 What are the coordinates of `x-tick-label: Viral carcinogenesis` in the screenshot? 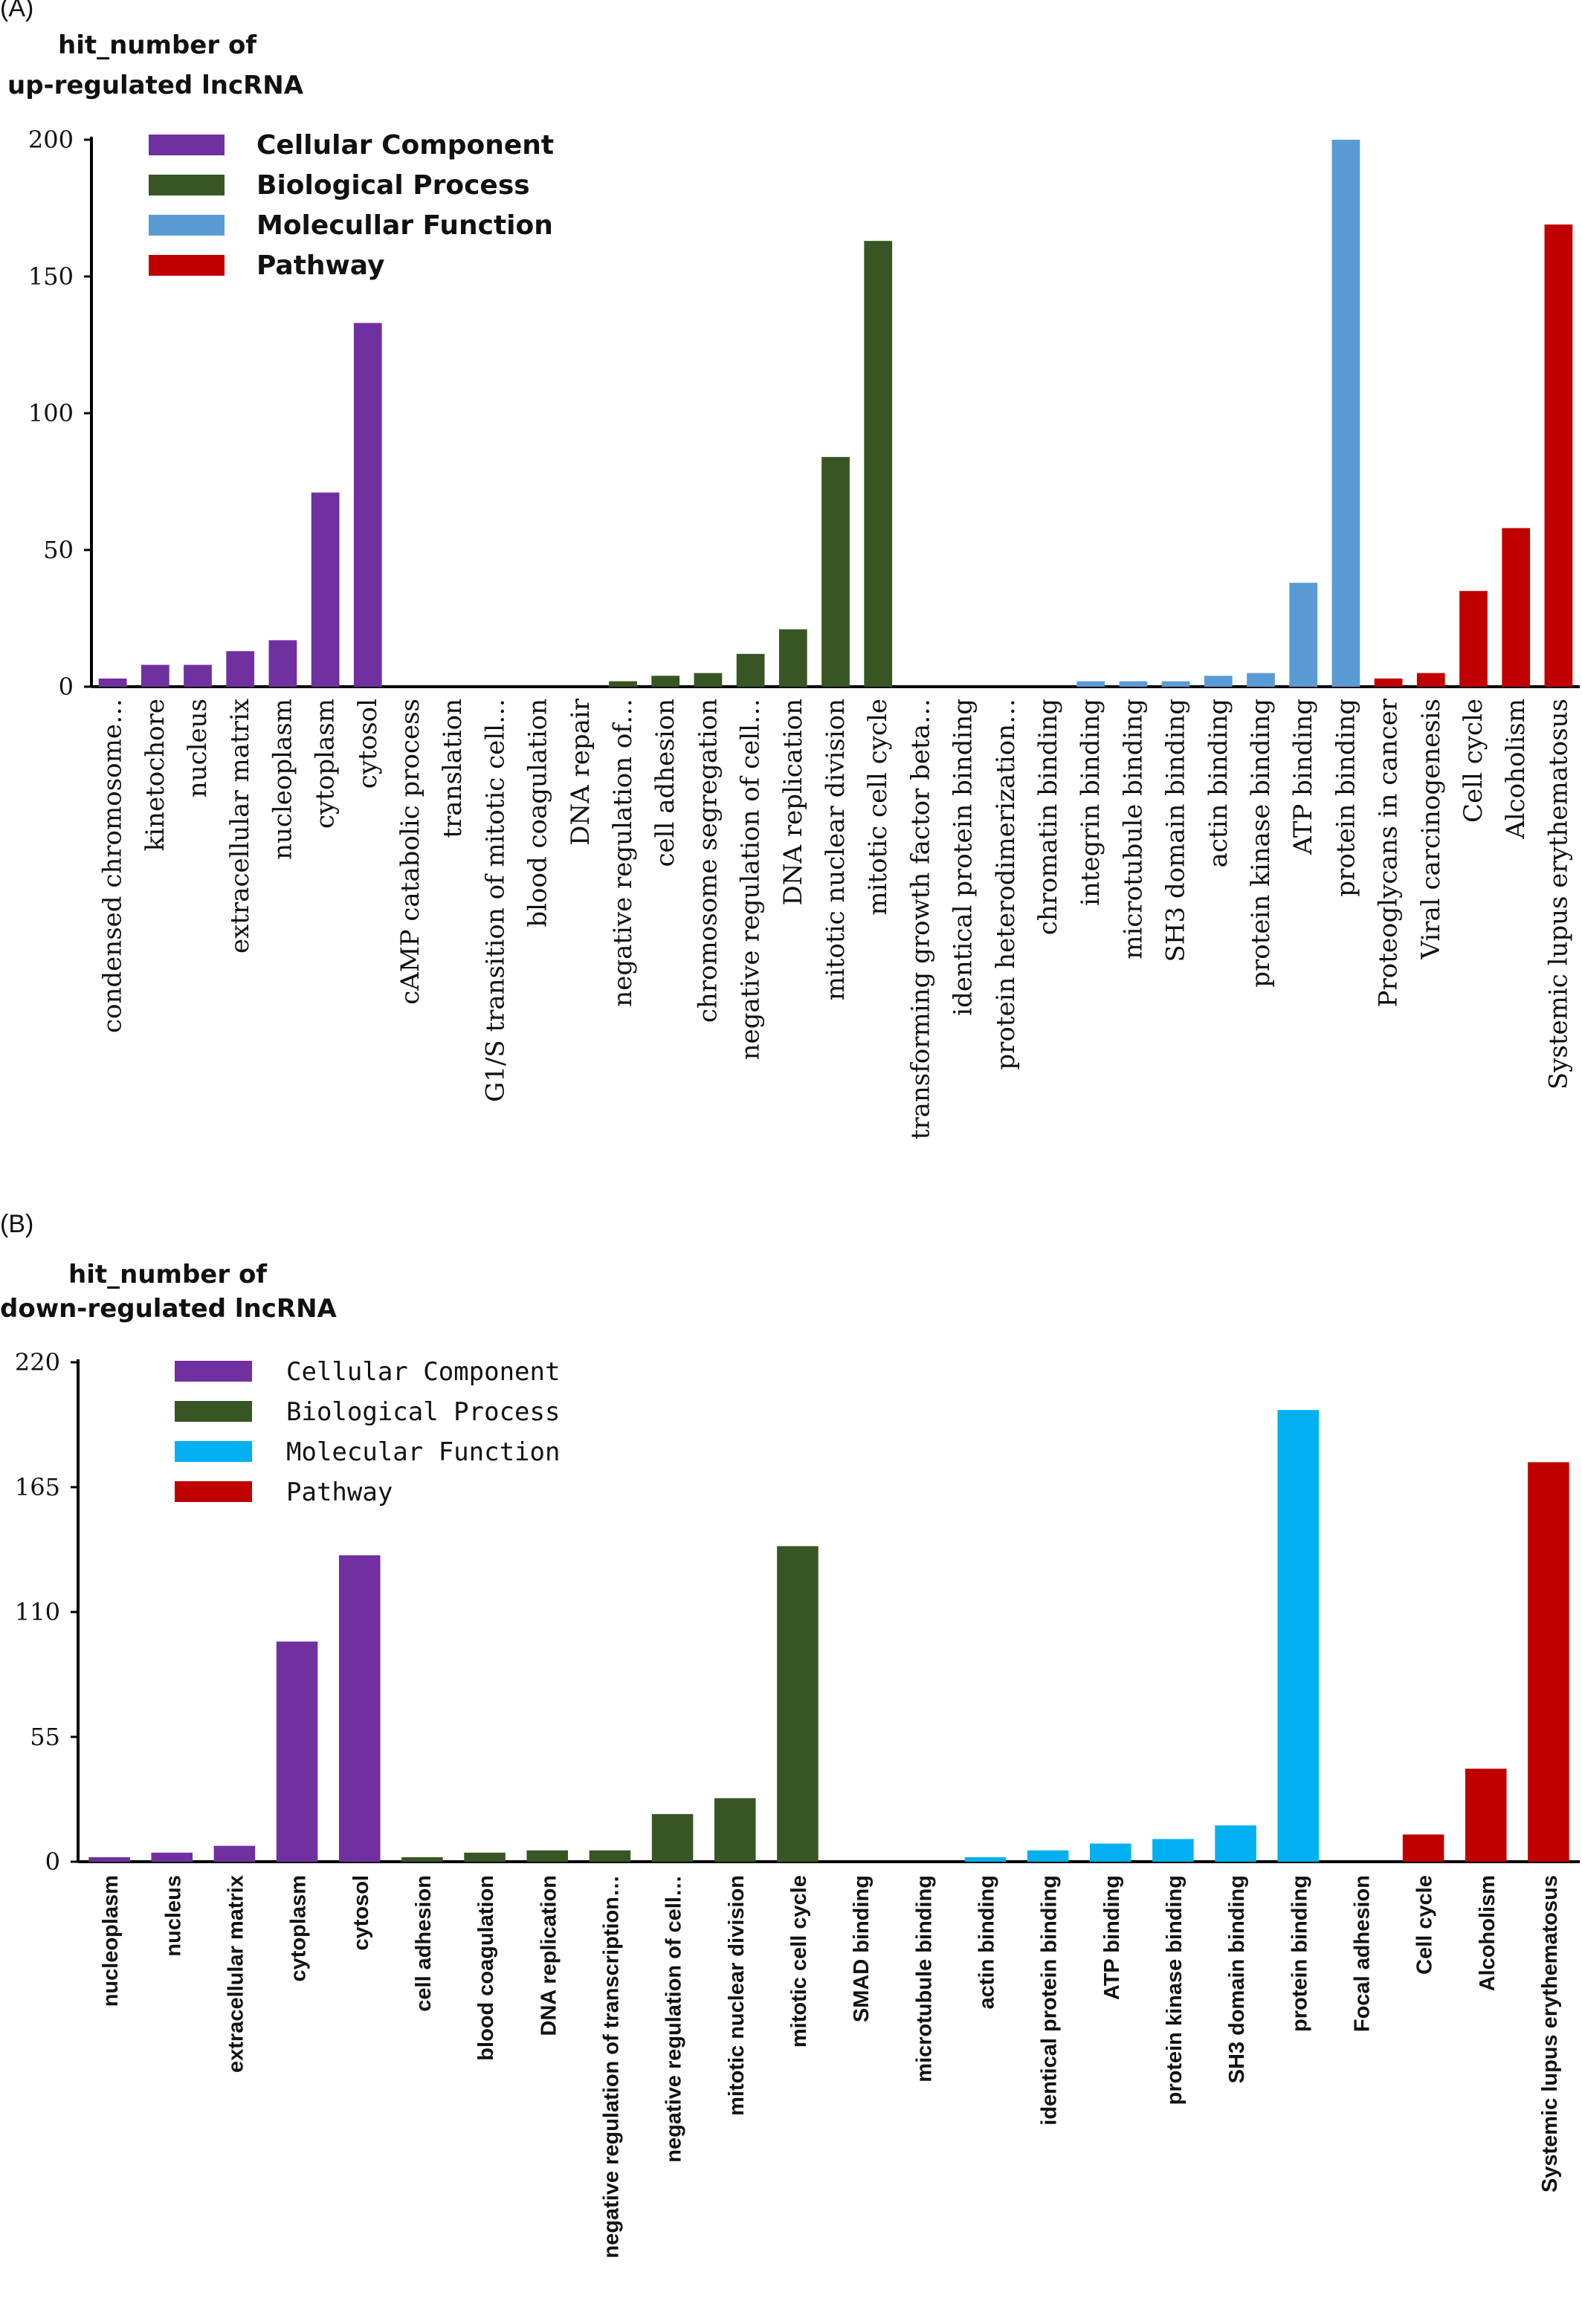 It's located at (1431, 829).